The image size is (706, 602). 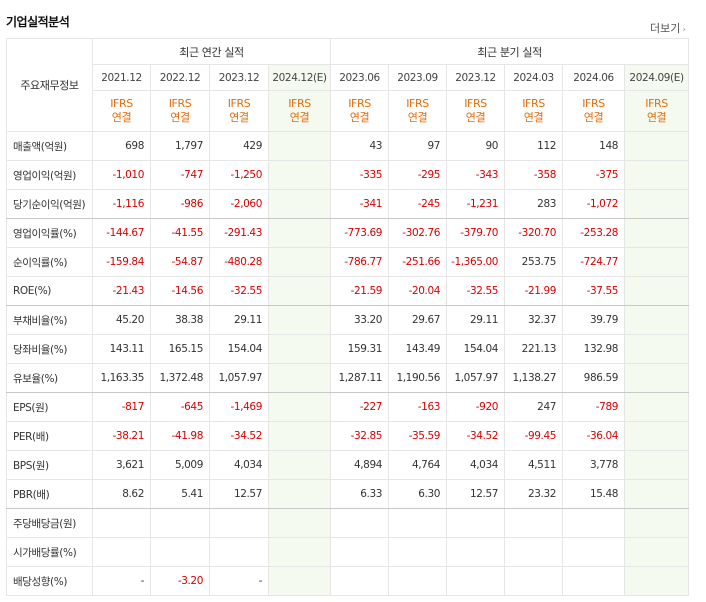 I want to click on corner-header: 주요재무정보, so click(x=49, y=85).